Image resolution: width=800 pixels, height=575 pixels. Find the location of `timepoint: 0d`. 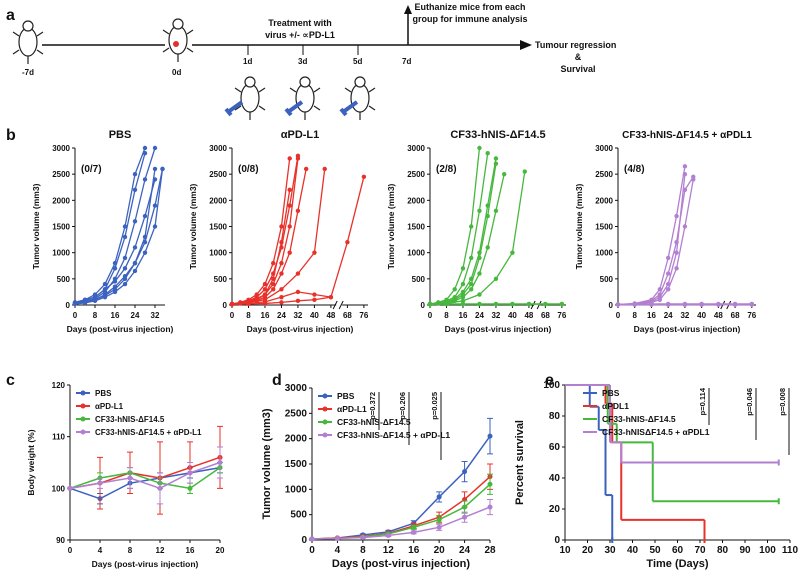

timepoint: 0d is located at coordinates (176, 72).